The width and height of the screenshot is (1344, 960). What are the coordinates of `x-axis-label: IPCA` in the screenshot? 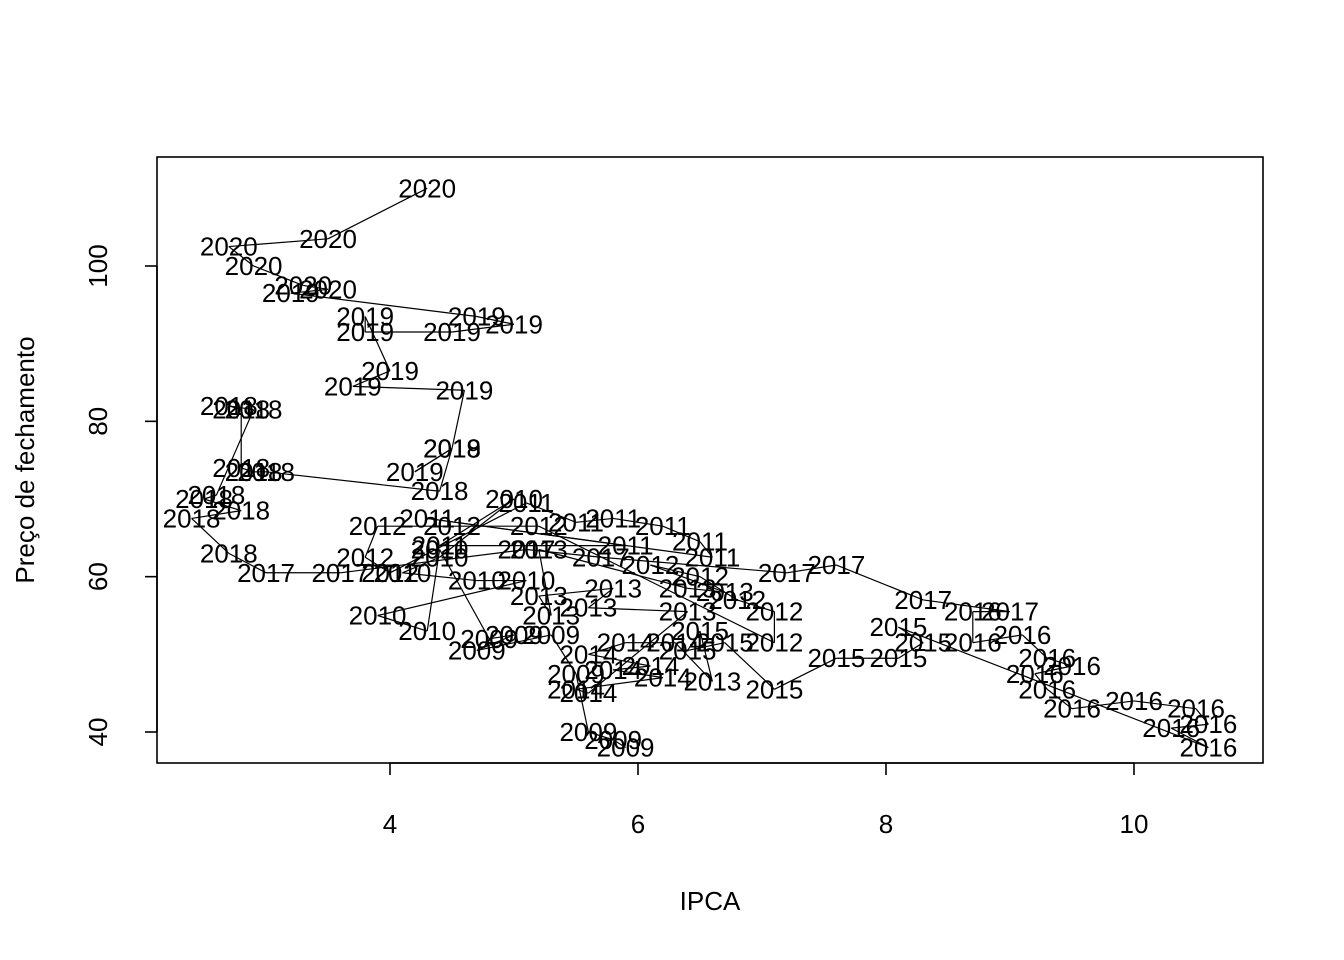 It's located at (710, 901).